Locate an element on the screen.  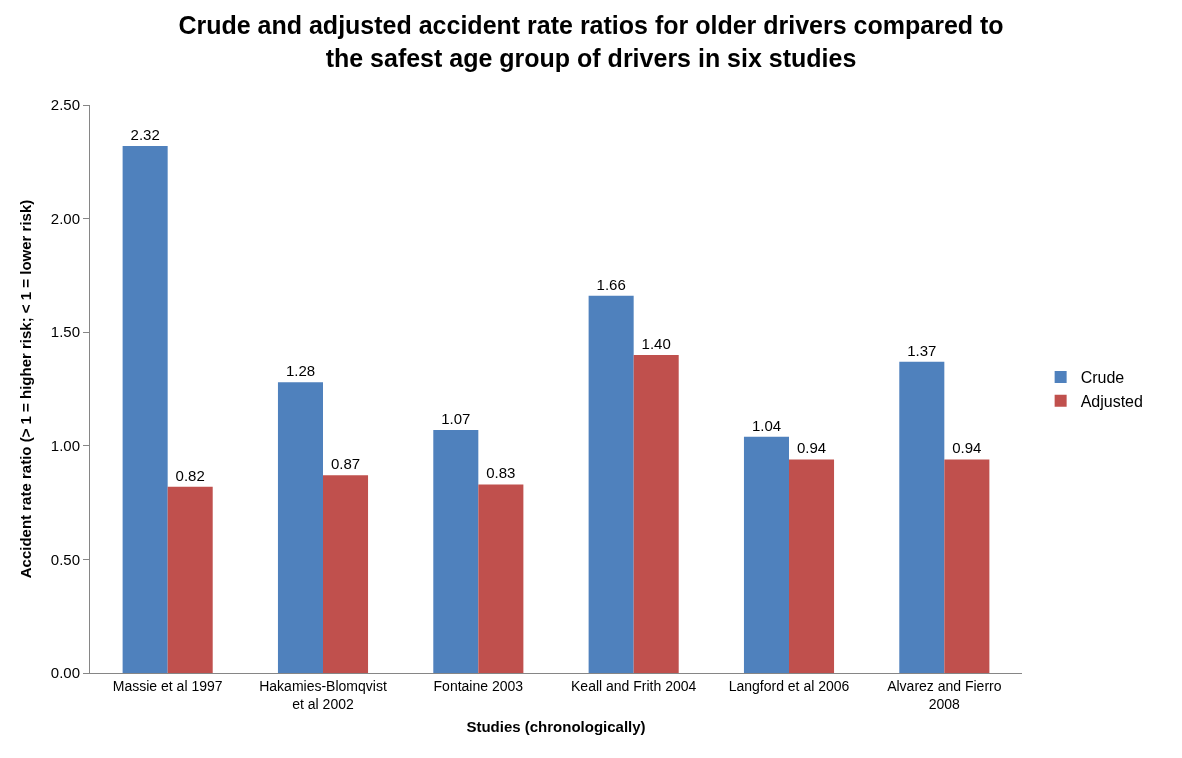
x-tick-label: Langford et al 2006 is located at coordinates (789, 685).